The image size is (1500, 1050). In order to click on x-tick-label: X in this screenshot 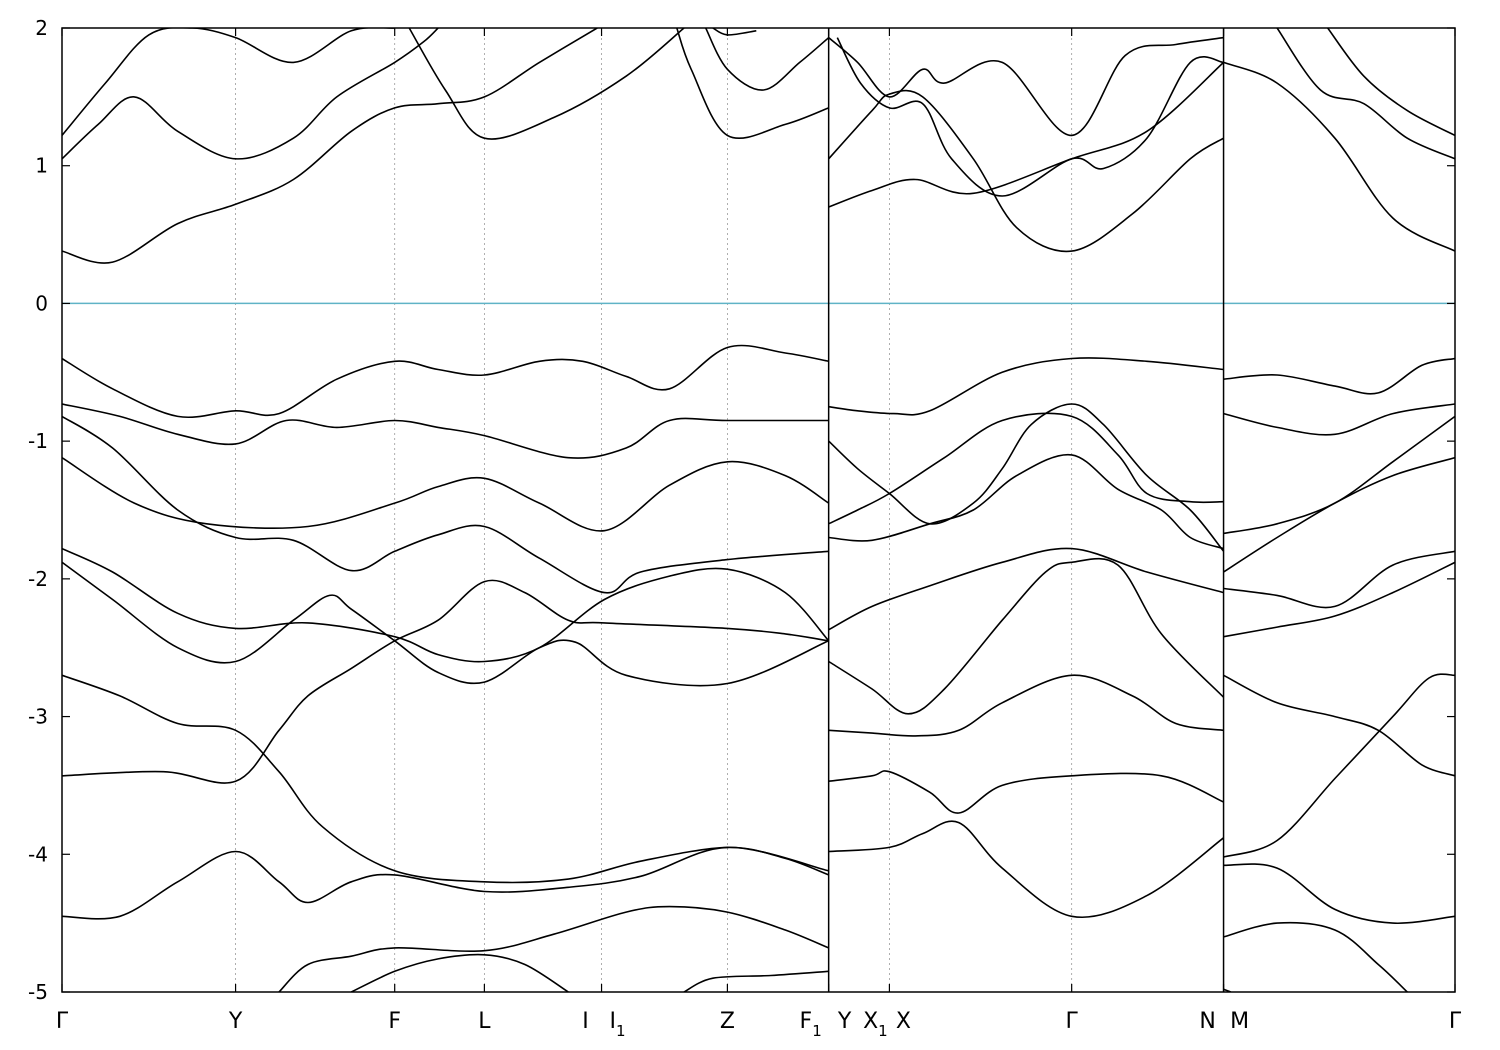, I will do `click(903, 1021)`.